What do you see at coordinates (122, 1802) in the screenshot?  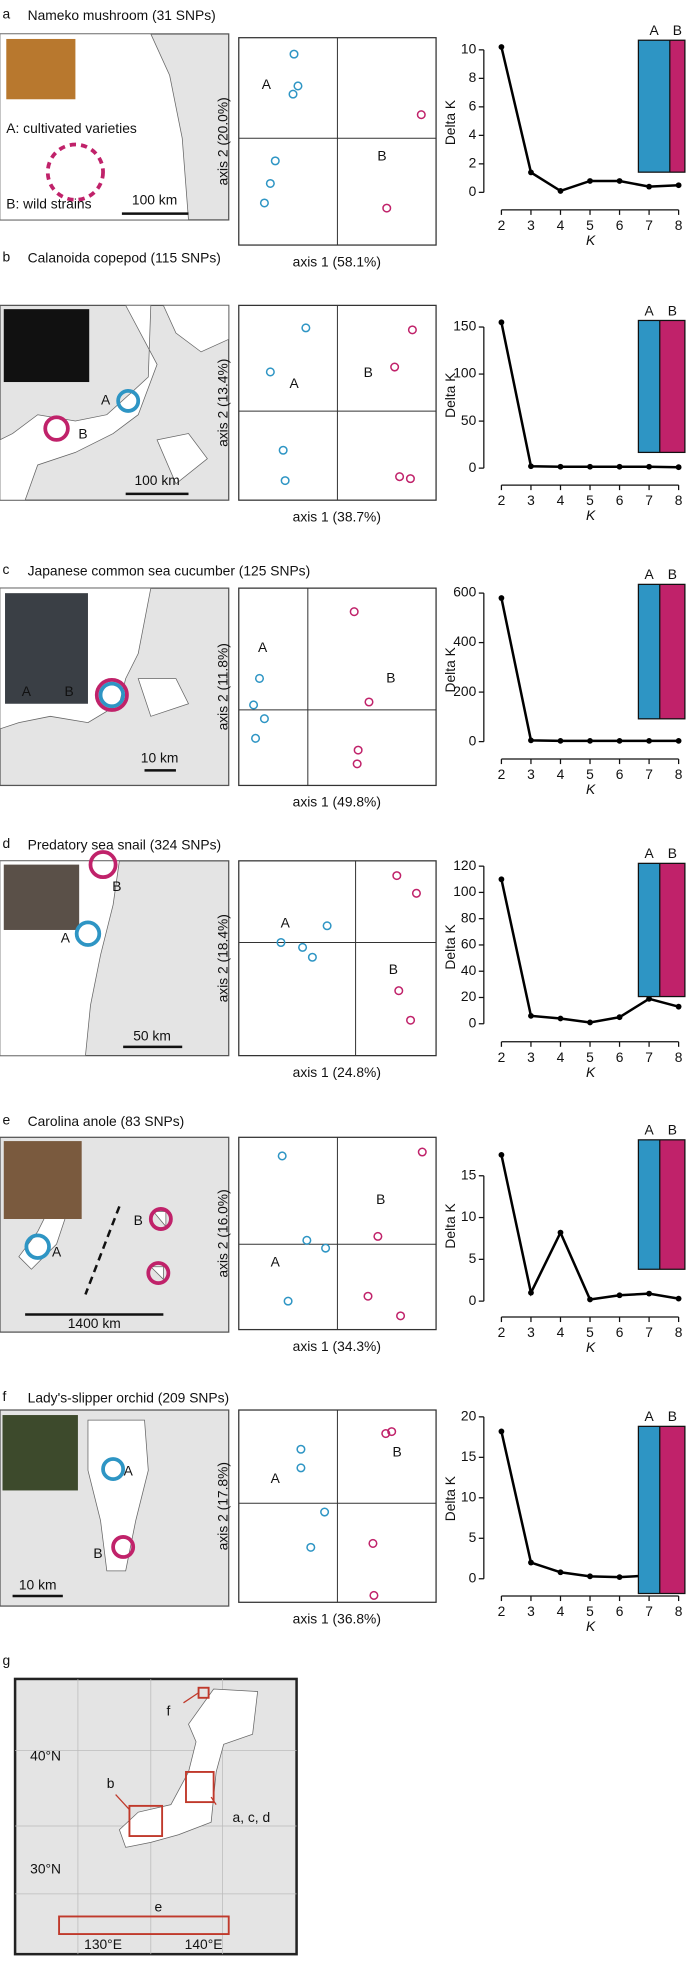 I see `leader` at bounding box center [122, 1802].